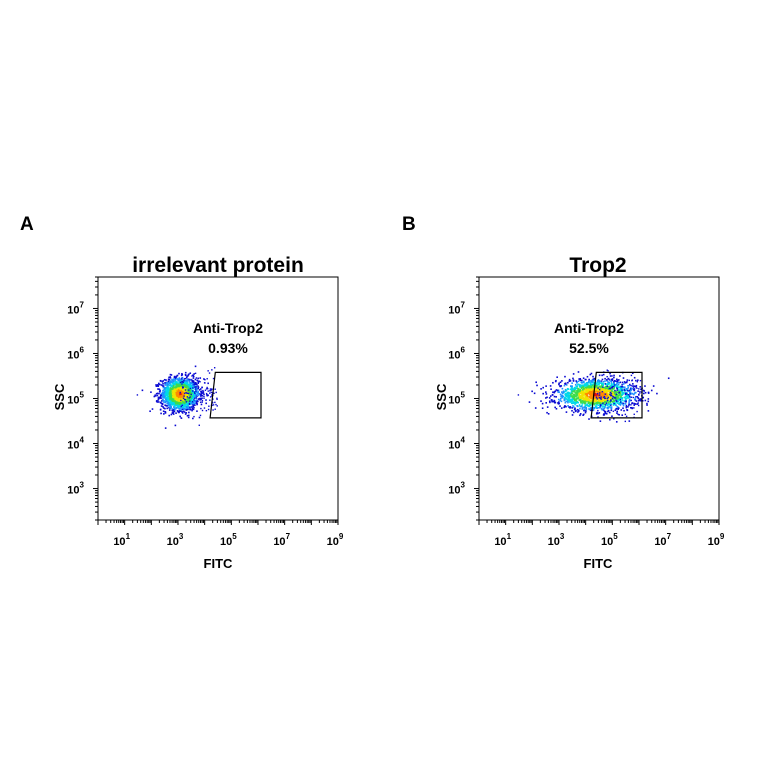 The height and width of the screenshot is (764, 764). What do you see at coordinates (509, 536) in the screenshot?
I see `x-tick-exponent: 1` at bounding box center [509, 536].